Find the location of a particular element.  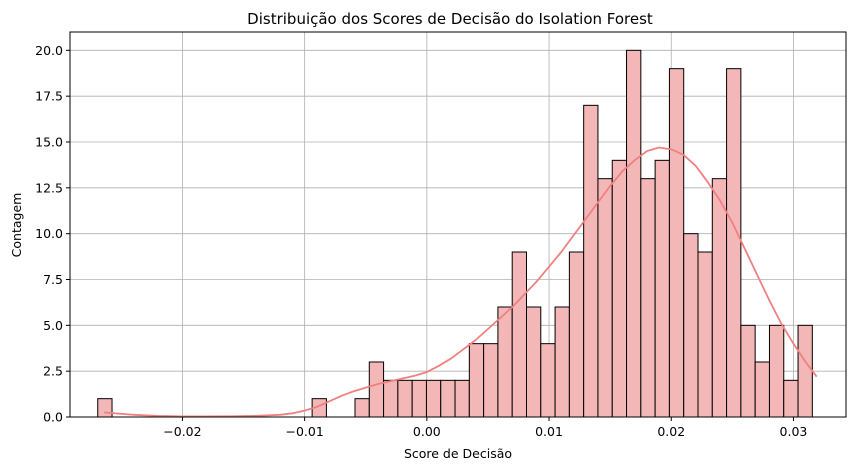

x-axis-title: Score de Decisão is located at coordinates (458, 453).